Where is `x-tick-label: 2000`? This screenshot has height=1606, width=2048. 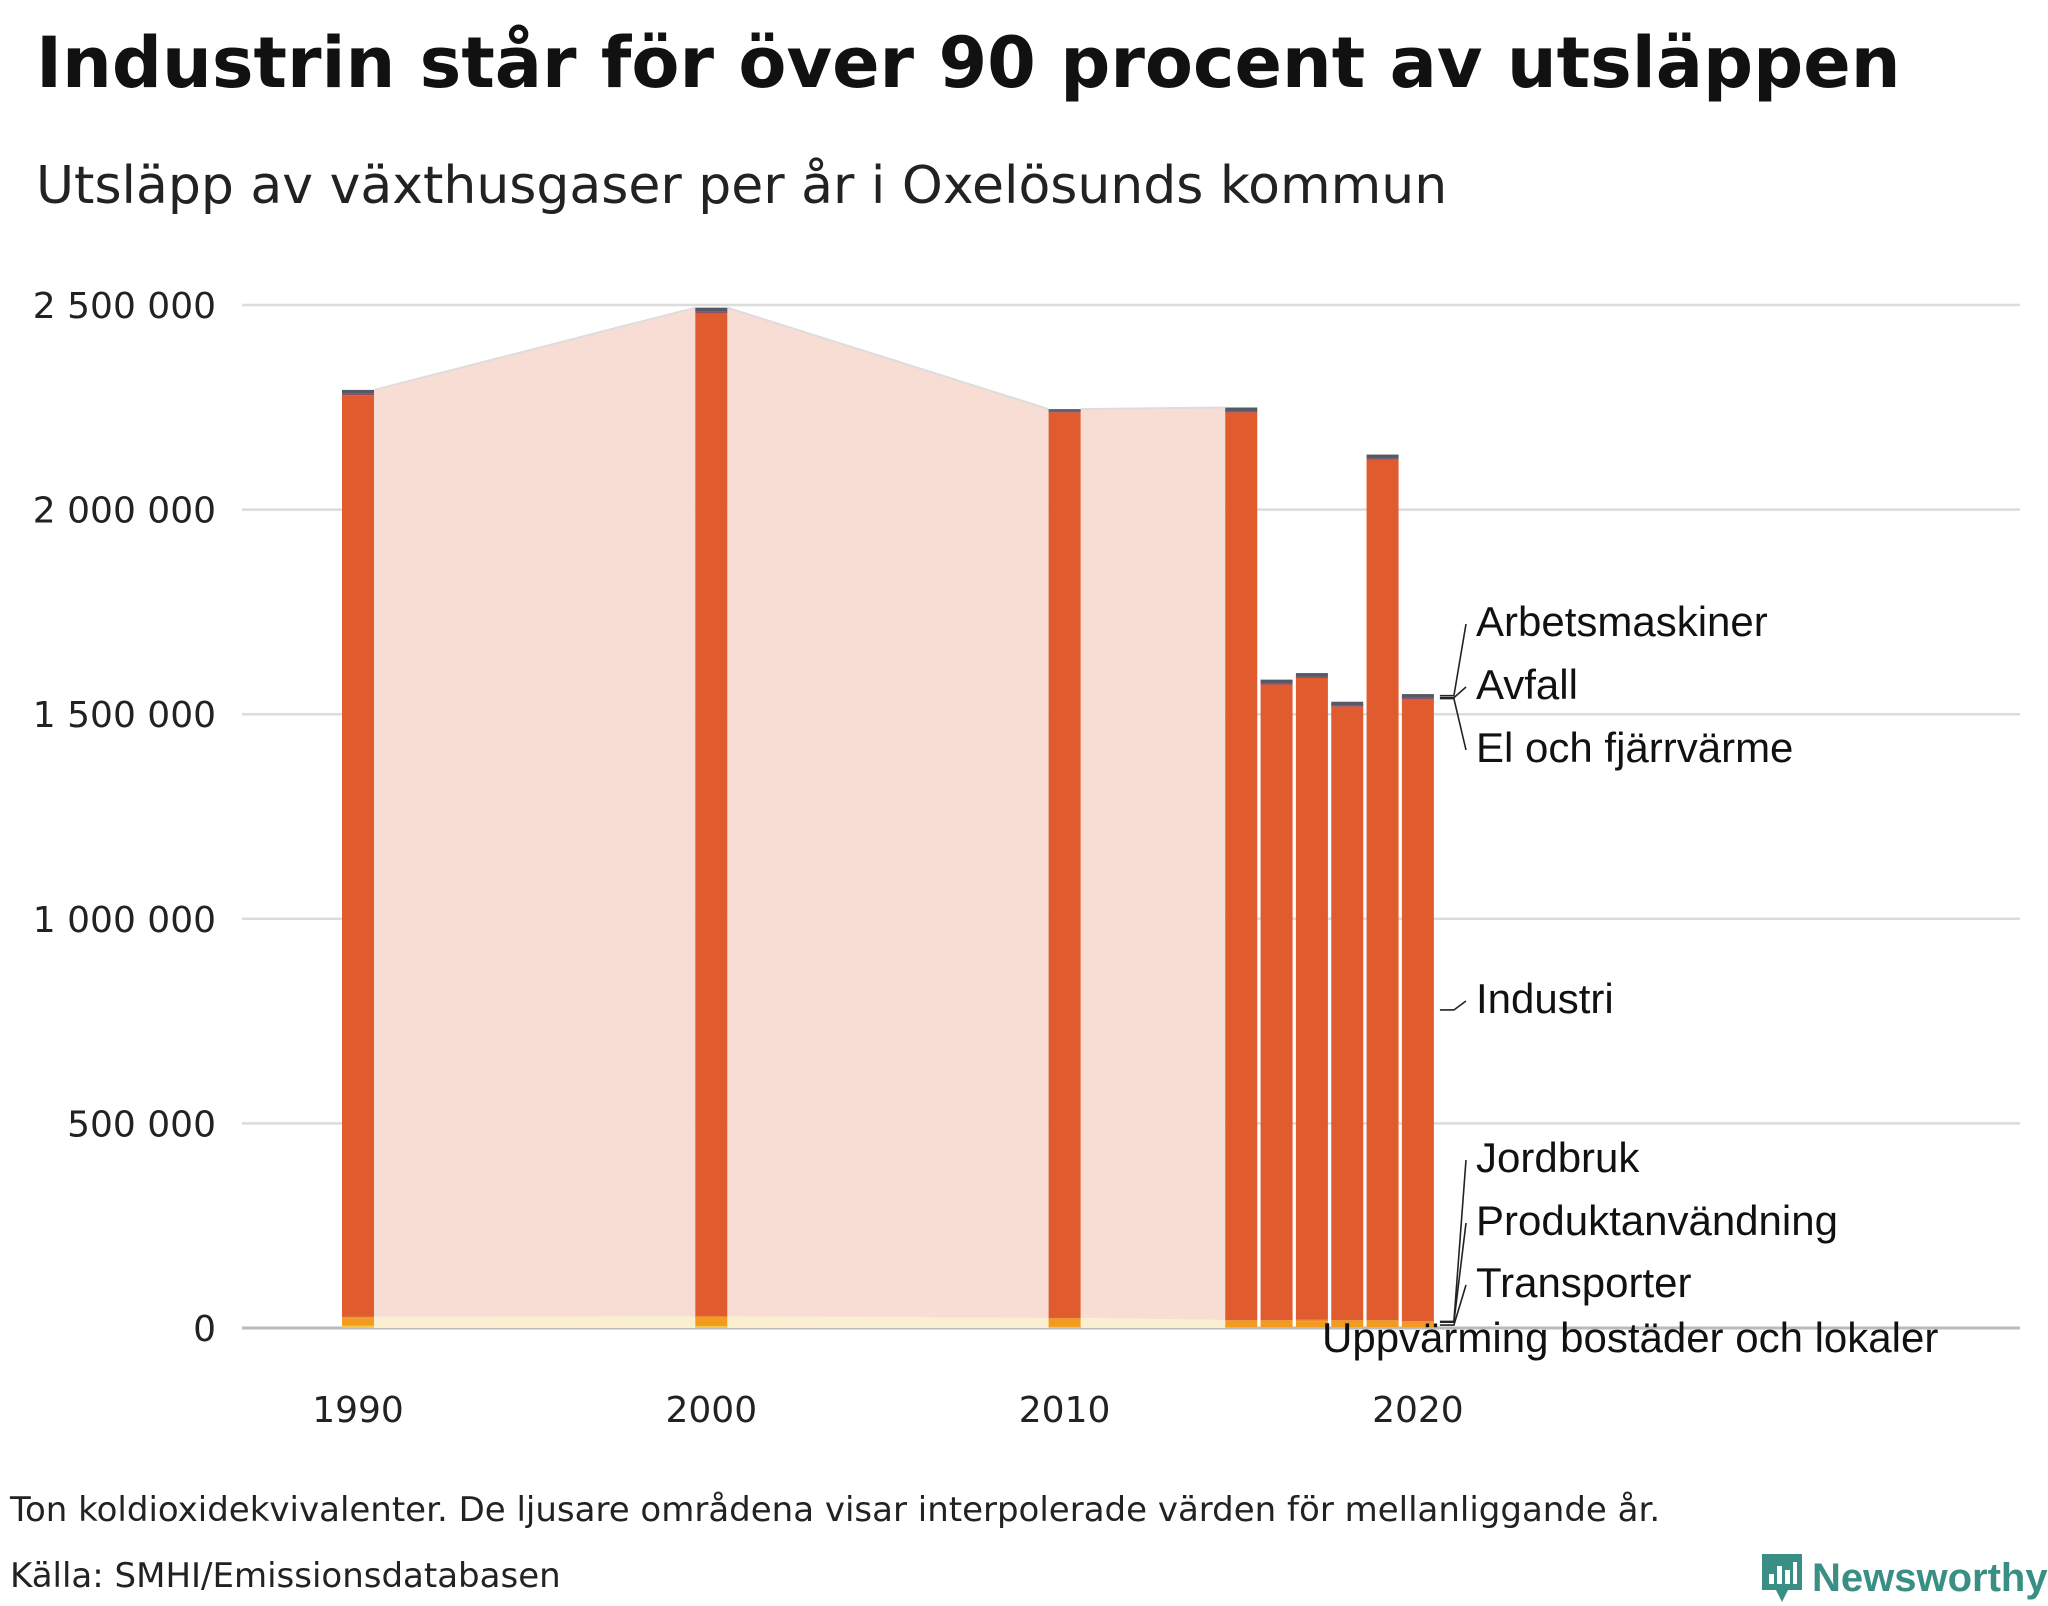 x-tick-label: 2000 is located at coordinates (711, 1410).